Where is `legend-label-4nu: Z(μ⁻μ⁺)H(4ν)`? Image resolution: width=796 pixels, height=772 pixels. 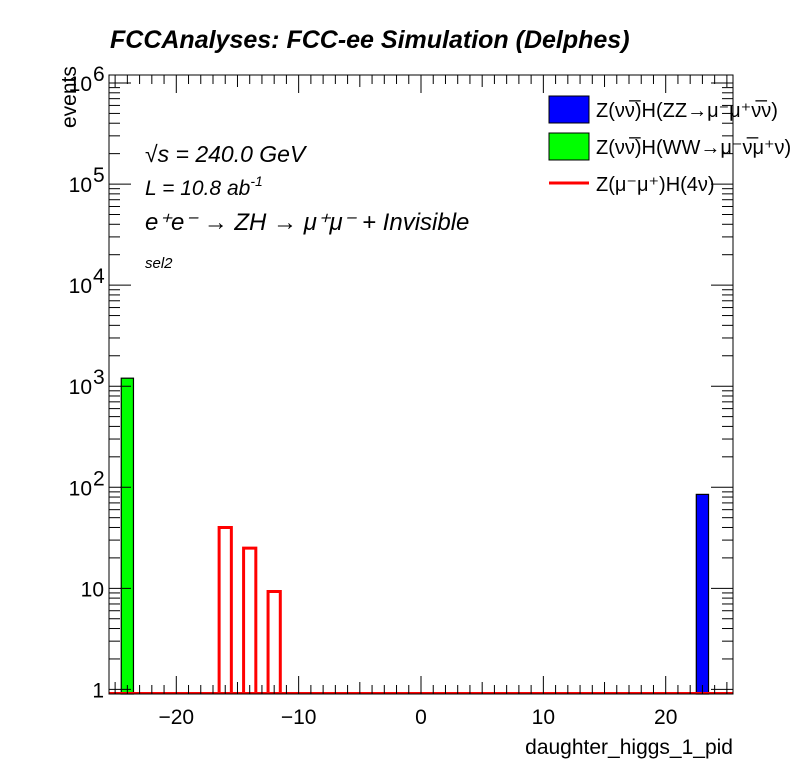
legend-label-4nu: Z(μ⁻μ⁺)H(4ν) is located at coordinates (655, 185).